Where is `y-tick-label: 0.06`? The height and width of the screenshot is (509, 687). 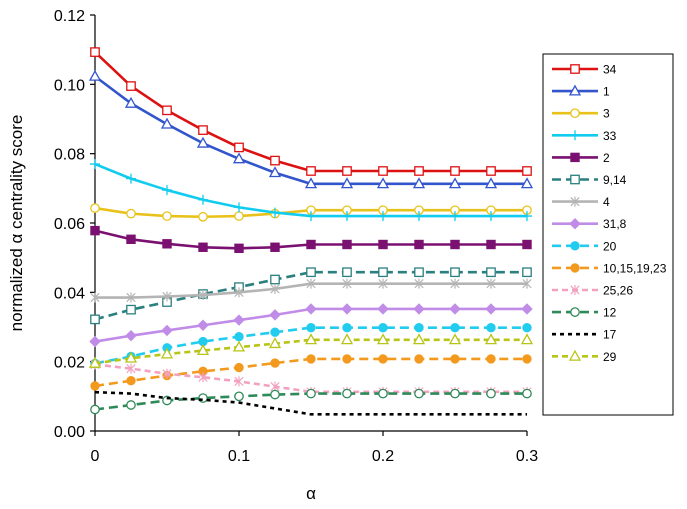 y-tick-label: 0.06 is located at coordinates (69, 224).